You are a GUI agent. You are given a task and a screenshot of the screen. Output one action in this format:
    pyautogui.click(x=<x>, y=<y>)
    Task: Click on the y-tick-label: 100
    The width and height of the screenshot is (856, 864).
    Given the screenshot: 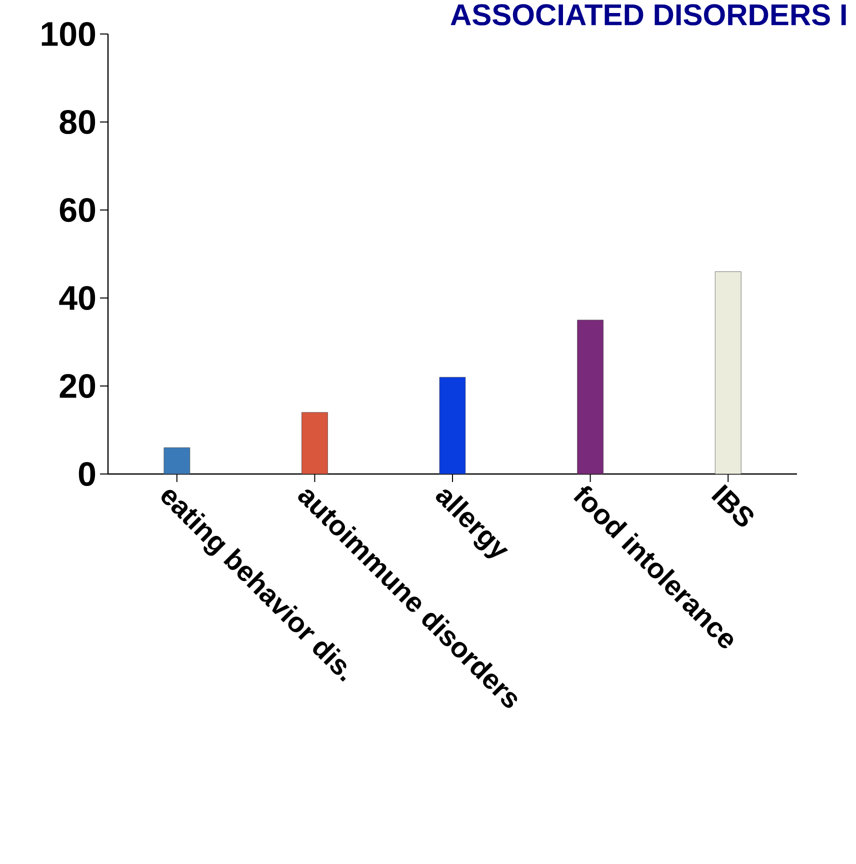 What is the action you would take?
    pyautogui.click(x=69, y=34)
    